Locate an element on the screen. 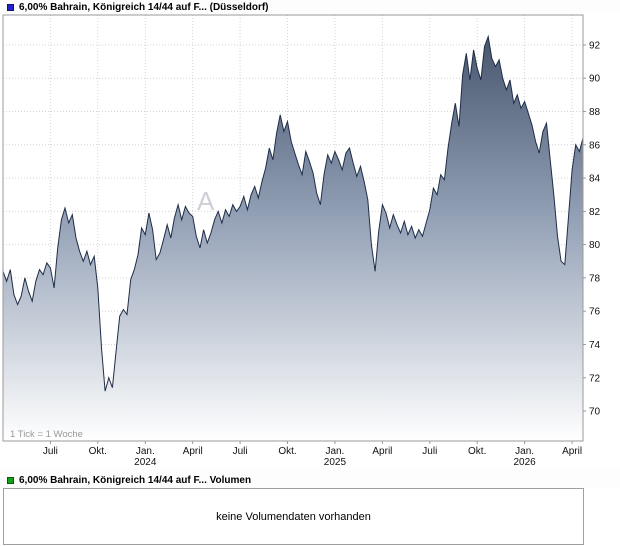 The image size is (620, 546). volume-series-marker-icon is located at coordinates (10, 480).